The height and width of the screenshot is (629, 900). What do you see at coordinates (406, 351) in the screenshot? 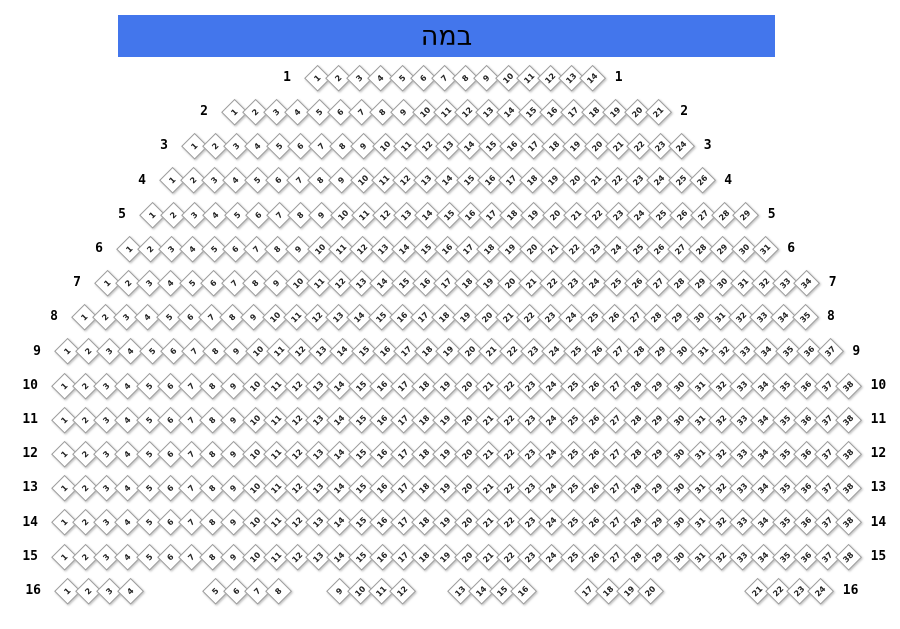
I see `seat-number: 17` at bounding box center [406, 351].